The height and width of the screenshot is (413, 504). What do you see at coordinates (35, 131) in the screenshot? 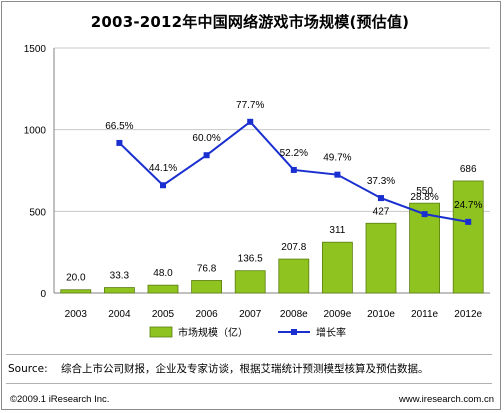
I see `y-tick-label-1000: 1000` at bounding box center [35, 131].